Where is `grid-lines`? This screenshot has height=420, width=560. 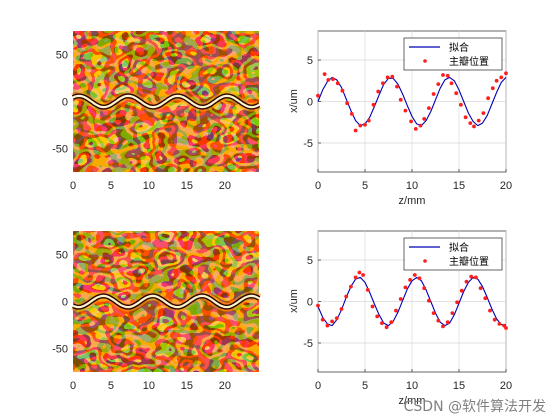 grid-lines is located at coordinates (412, 301).